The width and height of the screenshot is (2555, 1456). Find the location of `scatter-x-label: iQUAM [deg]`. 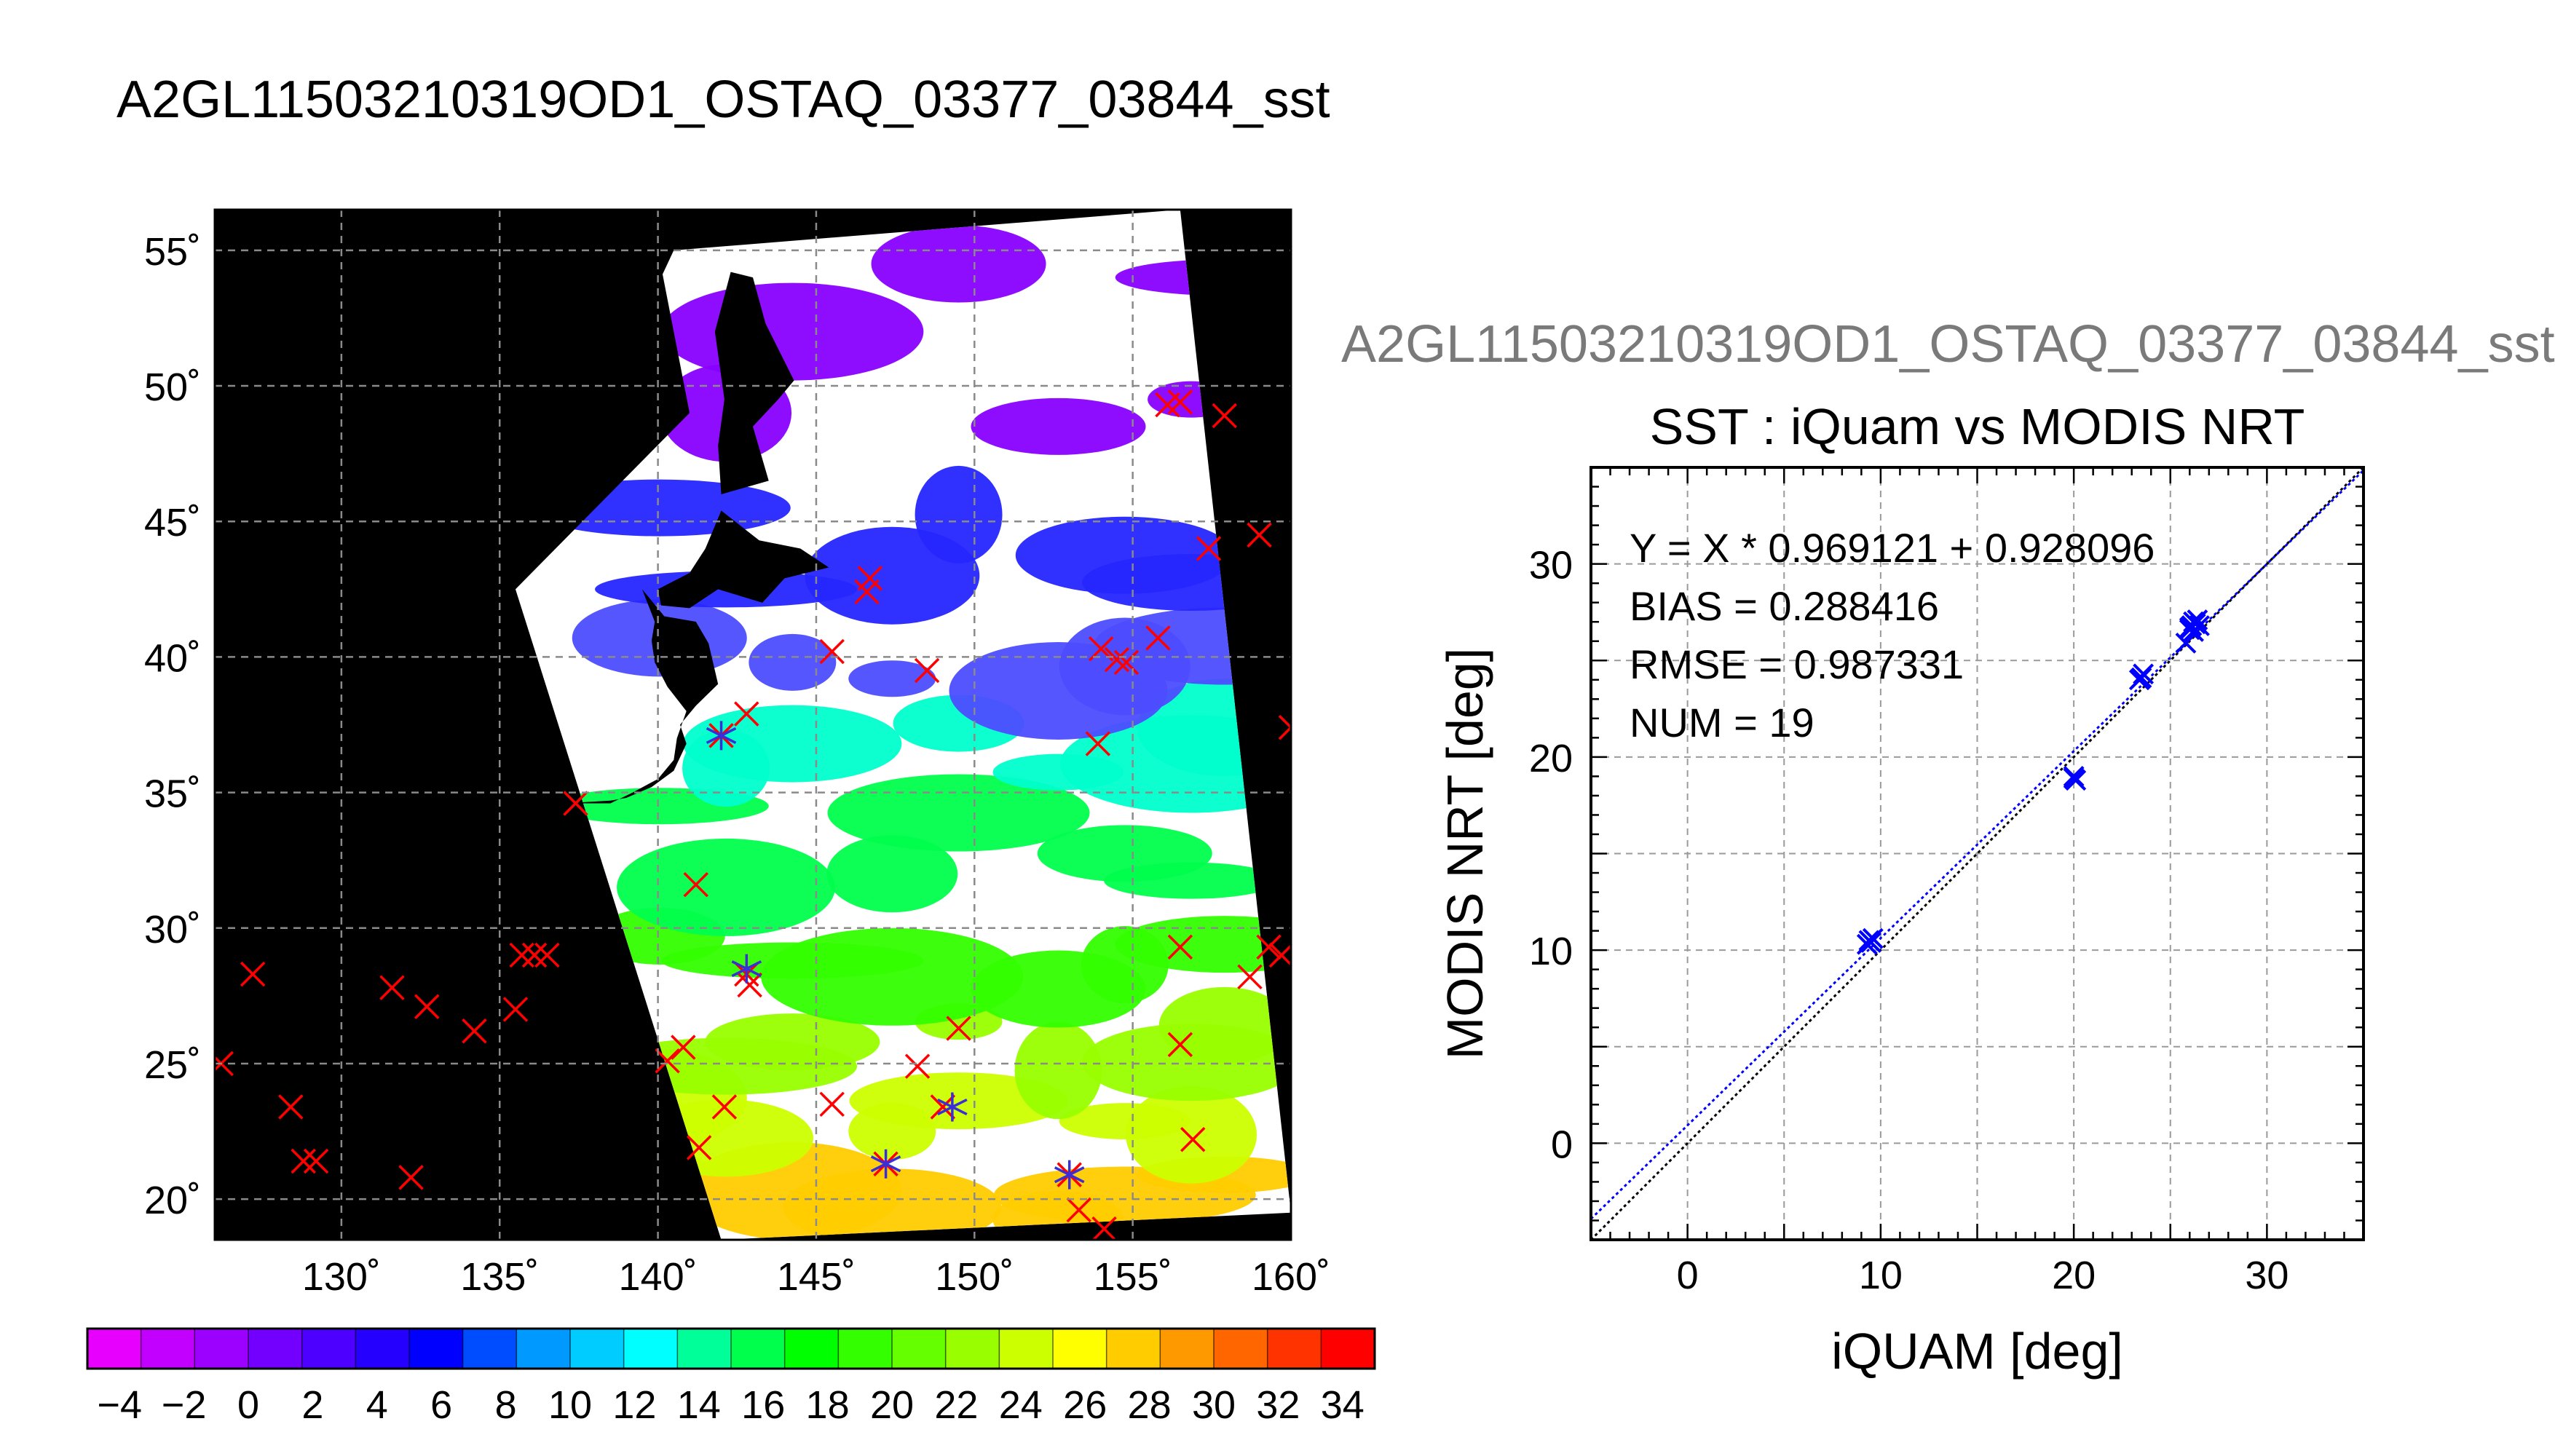

scatter-x-label: iQUAM [deg] is located at coordinates (1977, 1351).